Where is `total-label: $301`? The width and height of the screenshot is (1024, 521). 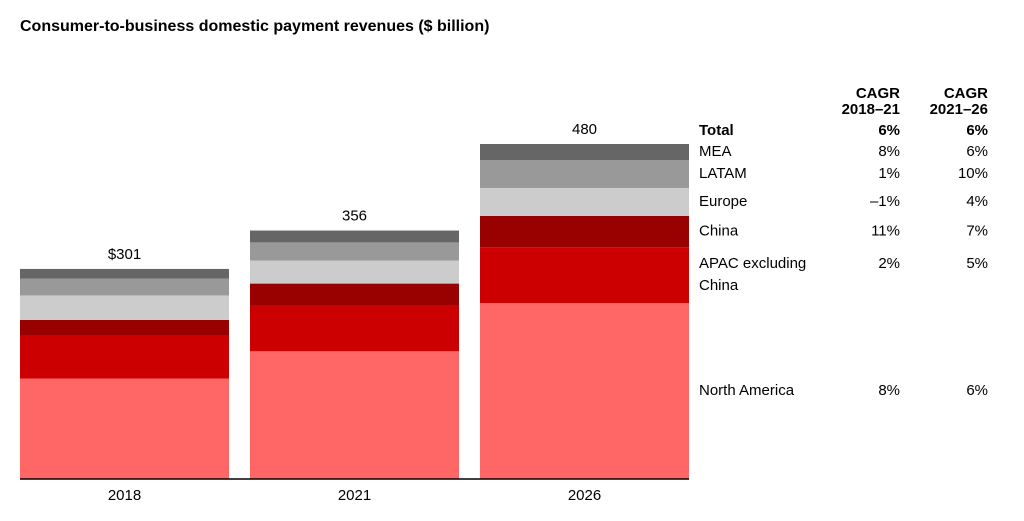
total-label: $301 is located at coordinates (124, 254).